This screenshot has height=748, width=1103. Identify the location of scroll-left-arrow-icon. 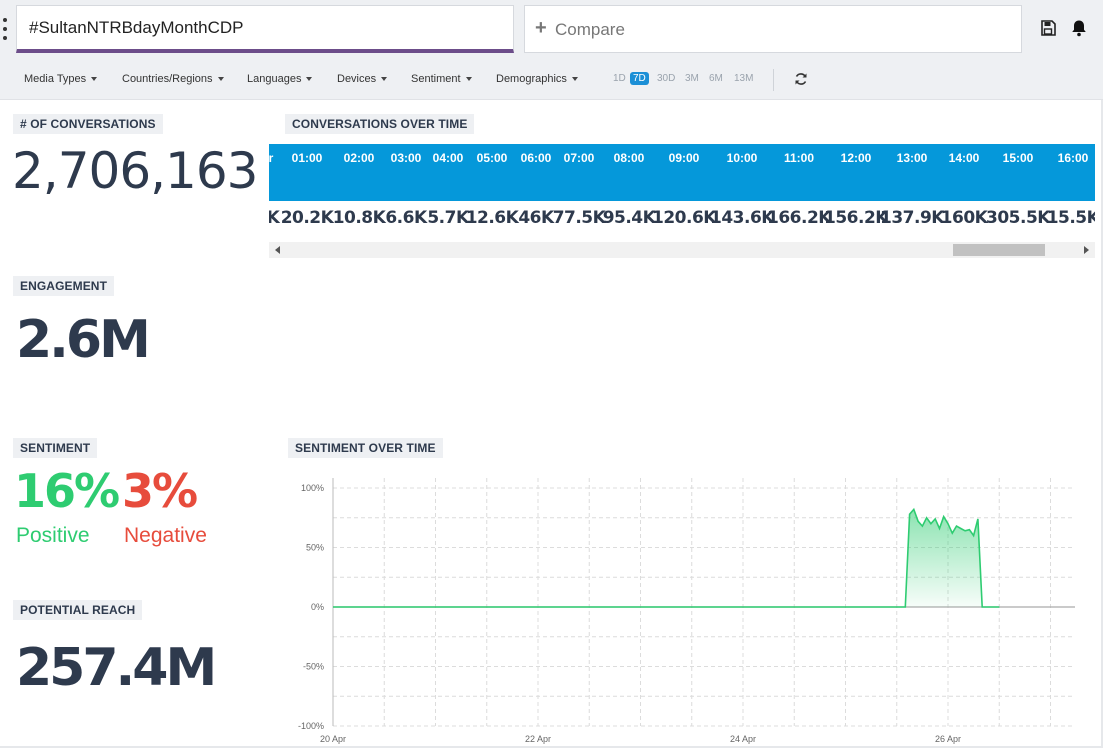
(277, 250).